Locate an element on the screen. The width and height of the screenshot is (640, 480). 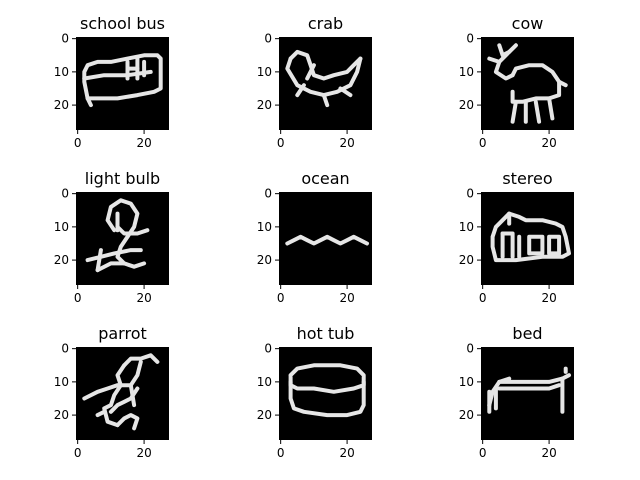
subplot-stereo: stereo 0 20 0 10 20 is located at coordinates (516, 237).